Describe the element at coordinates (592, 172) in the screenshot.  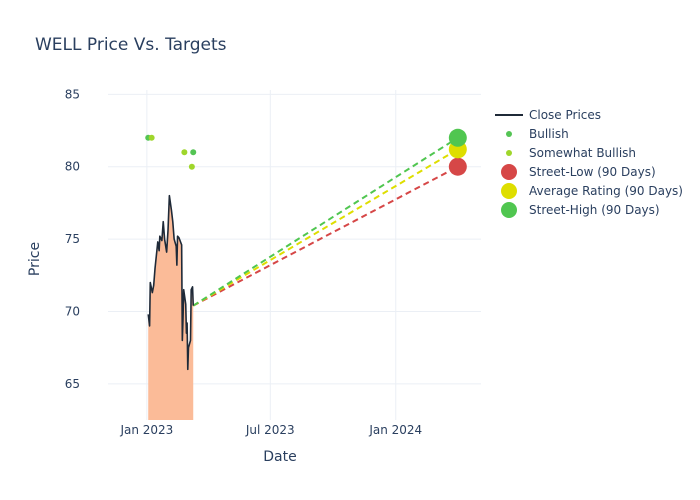
I see `legend-label: Street-Low (90 Days)` at that location.